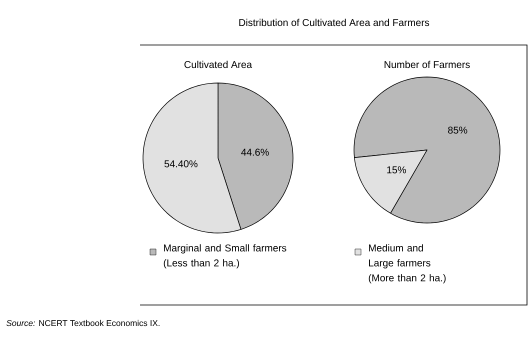 The width and height of the screenshot is (532, 344). Describe the element at coordinates (181, 164) in the screenshot. I see `data-label: 54.40%` at that location.